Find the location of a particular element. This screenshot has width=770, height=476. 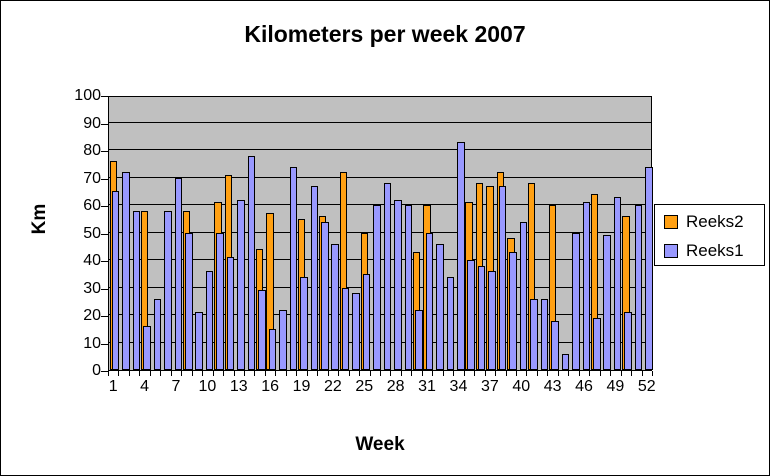

x-axis-title: Week is located at coordinates (380, 444).